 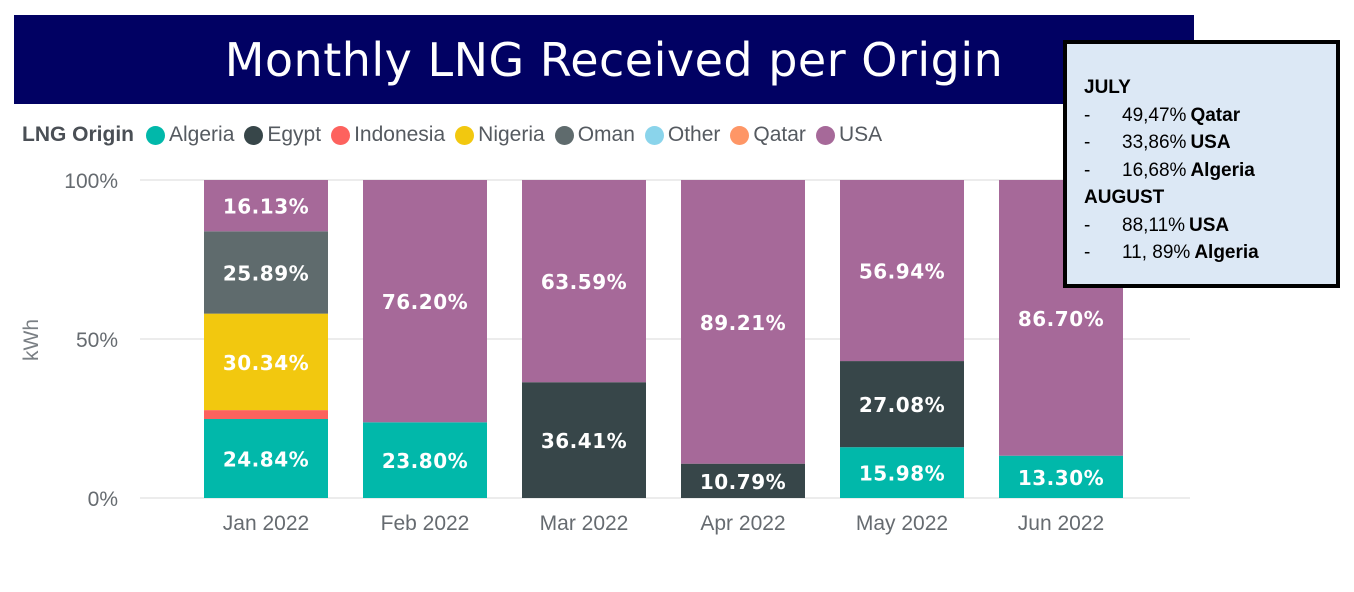 I want to click on data-label-jan-2022-usa: 16.13%, so click(x=266, y=207).